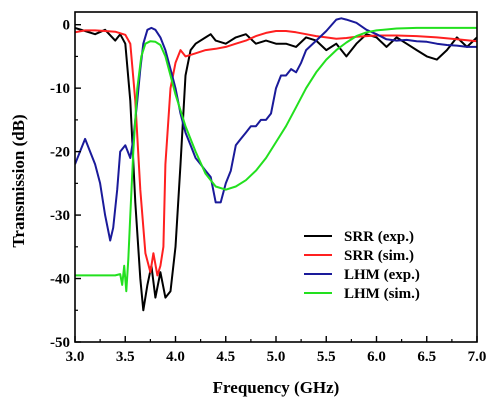  I want to click on x-tick-label: 5.0, so click(276, 357).